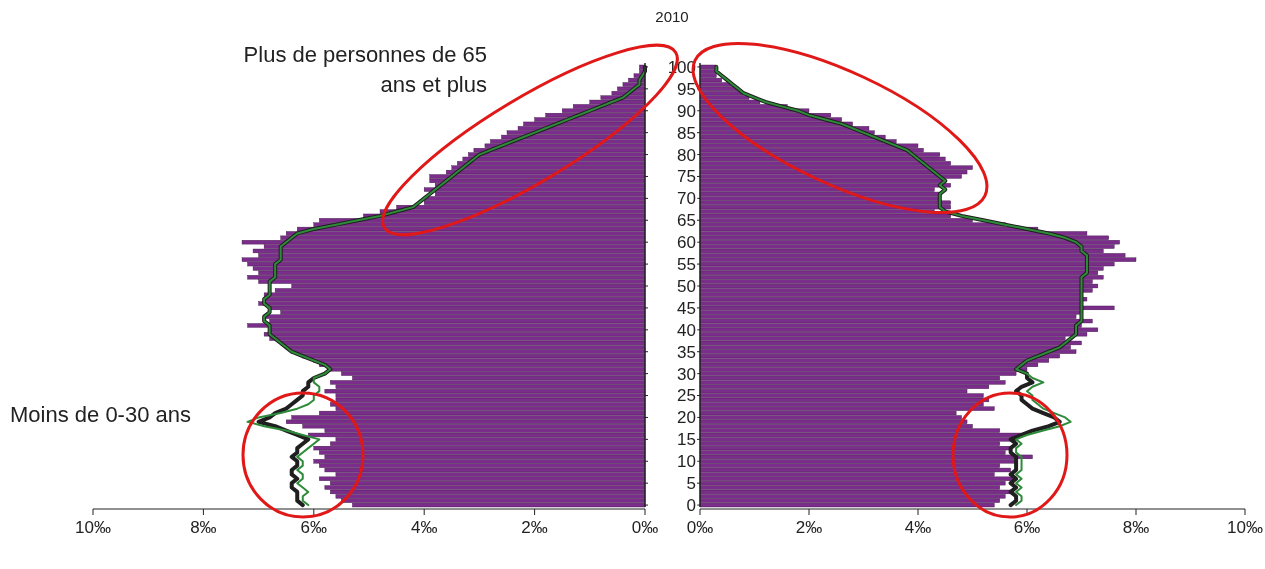 The image size is (1265, 569). What do you see at coordinates (691, 506) in the screenshot?
I see `y-tick-label: 0` at bounding box center [691, 506].